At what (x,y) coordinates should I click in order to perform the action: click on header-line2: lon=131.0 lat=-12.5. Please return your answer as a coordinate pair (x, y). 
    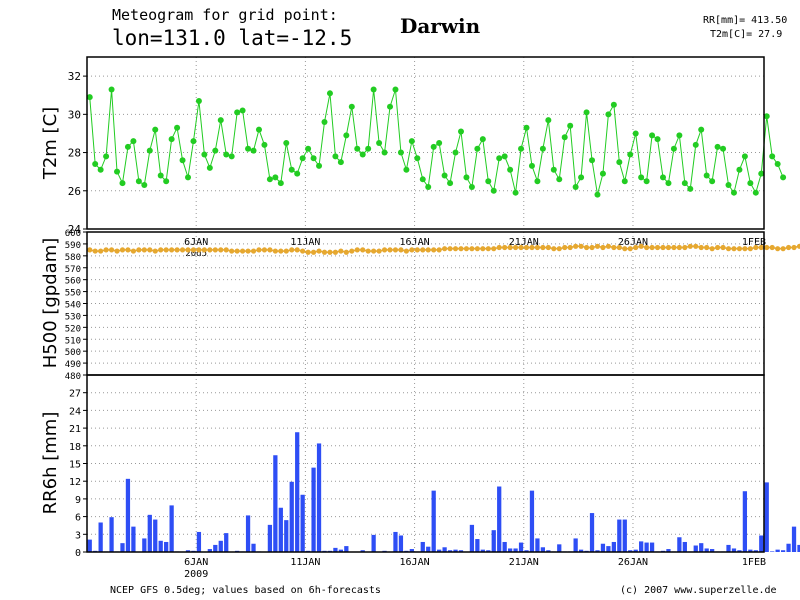
    Looking at the image, I should click on (232, 38).